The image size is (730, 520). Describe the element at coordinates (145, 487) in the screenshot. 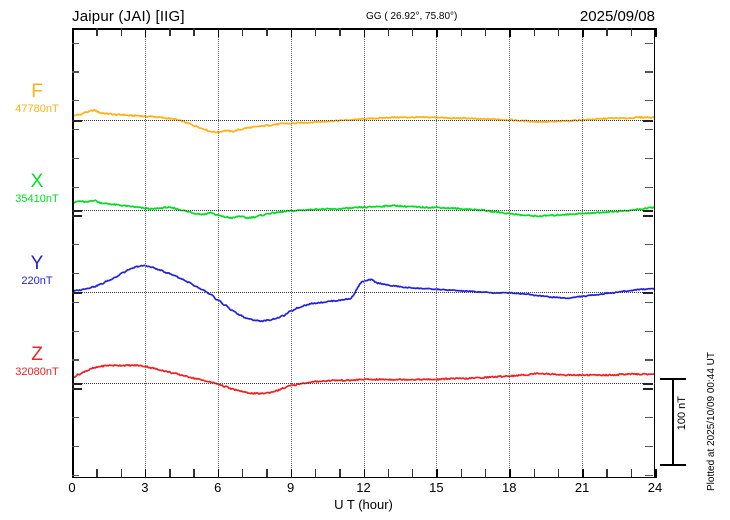

I see `x-tick-label: 3` at that location.